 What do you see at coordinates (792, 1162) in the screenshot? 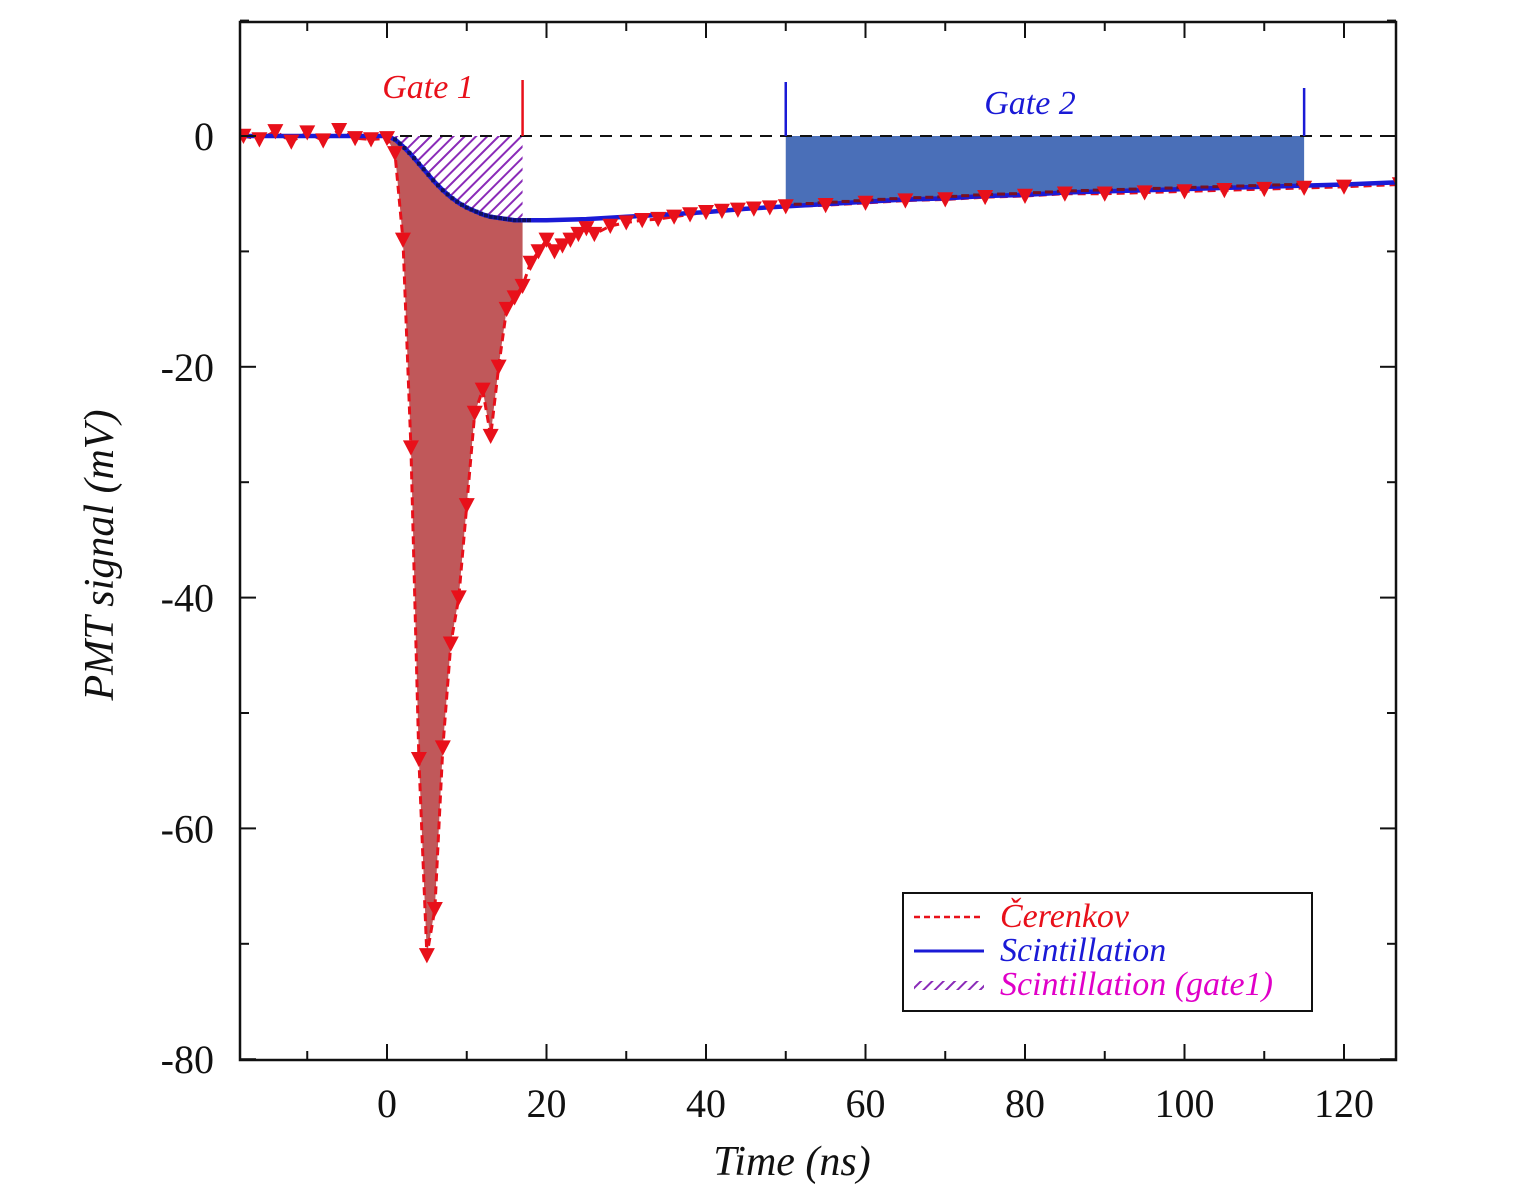
I see `x-axis-title: Time (ns)` at bounding box center [792, 1162].